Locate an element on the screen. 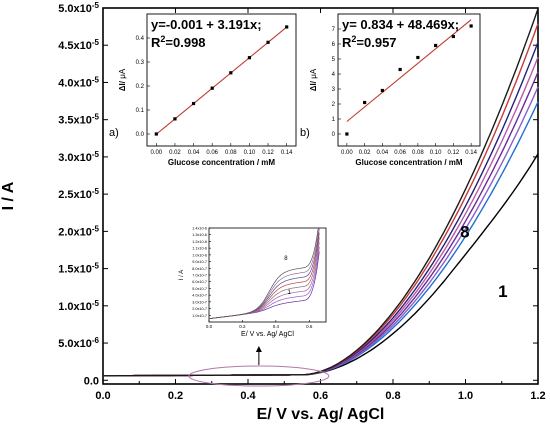  x-tick-label: 1.0 is located at coordinates (465, 396).